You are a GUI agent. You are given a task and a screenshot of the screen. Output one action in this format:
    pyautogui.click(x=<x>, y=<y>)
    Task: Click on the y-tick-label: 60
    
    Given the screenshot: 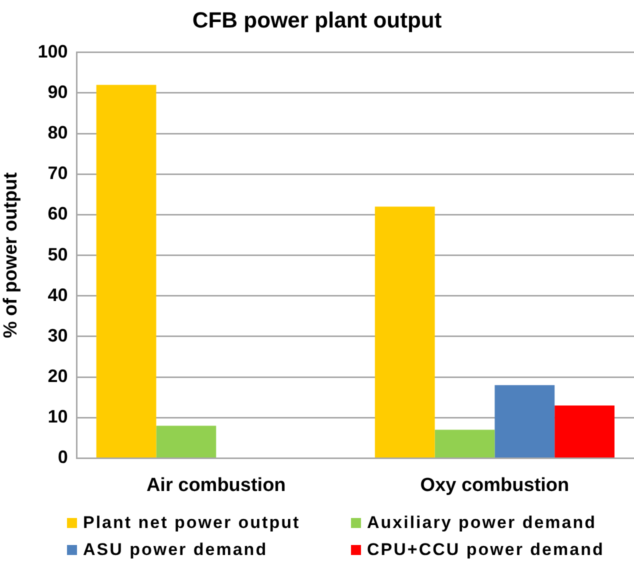 What is the action you would take?
    pyautogui.click(x=58, y=214)
    